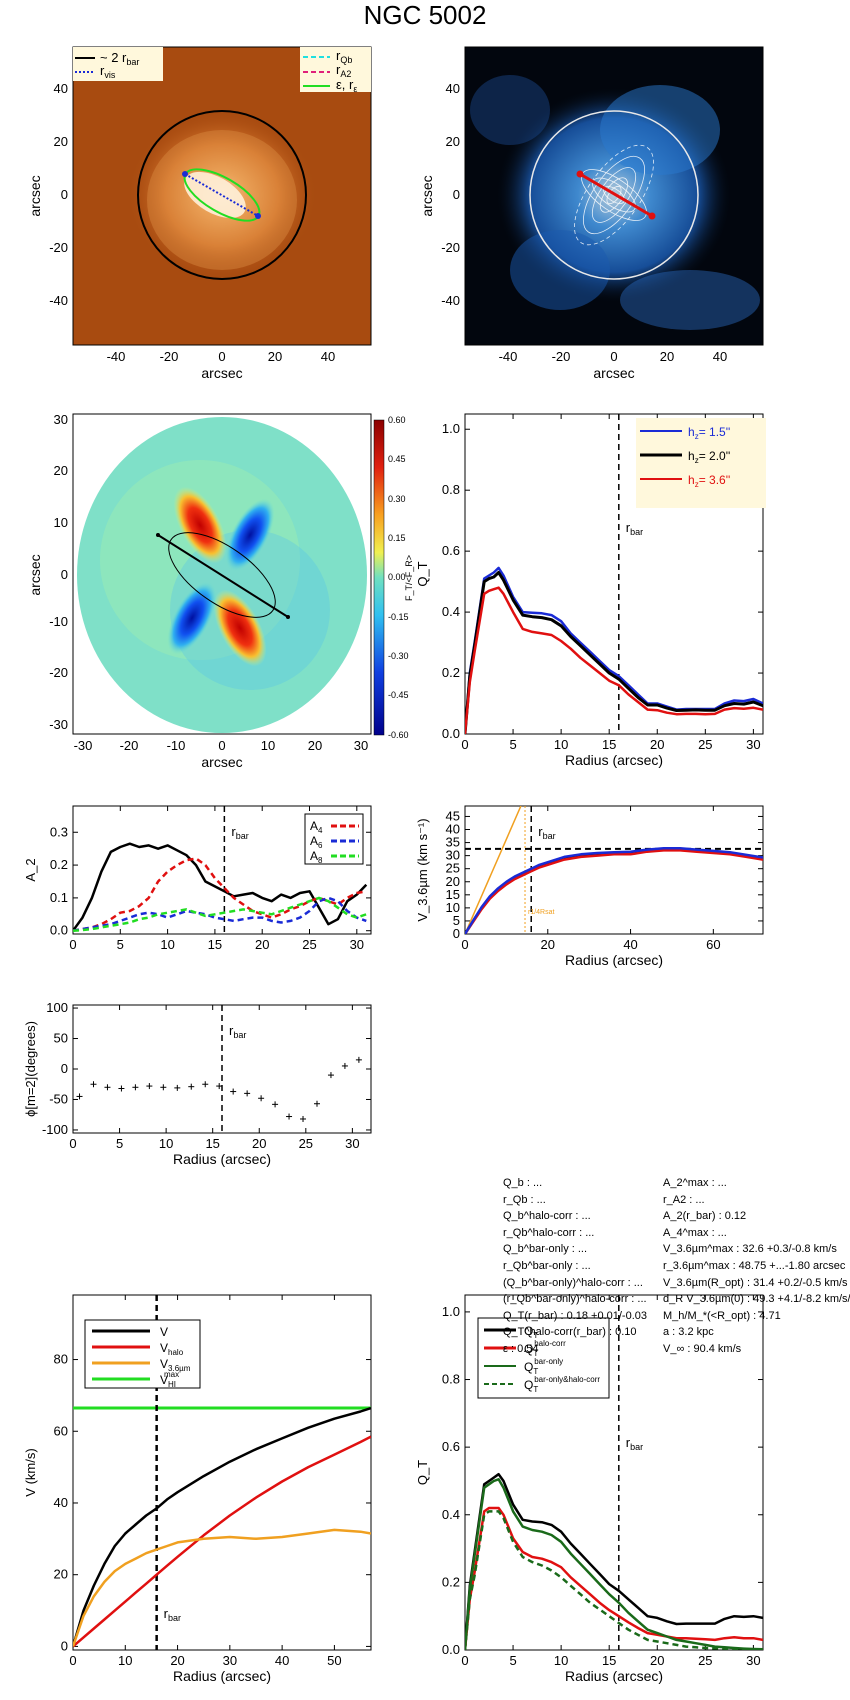 This screenshot has width=850, height=1700. Describe the element at coordinates (164, 1332) in the screenshot. I see `svg-text: V` at that location.